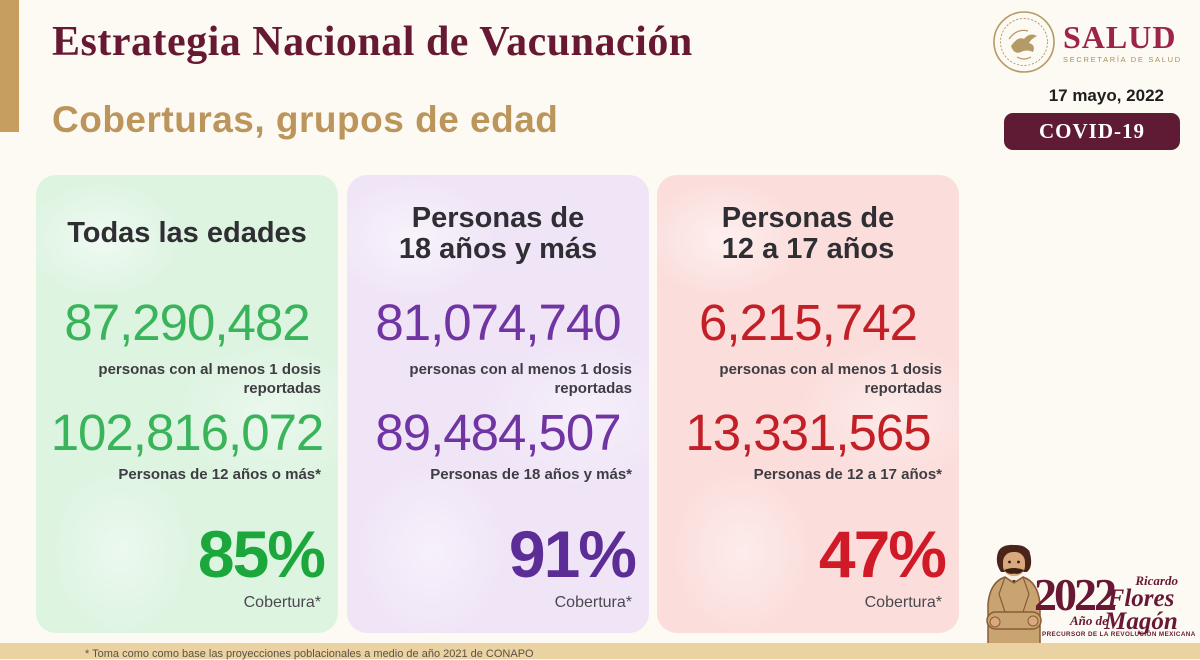 This screenshot has height=660, width=1200. What do you see at coordinates (187, 432) in the screenshot?
I see `population-value: 102,816,072` at bounding box center [187, 432].